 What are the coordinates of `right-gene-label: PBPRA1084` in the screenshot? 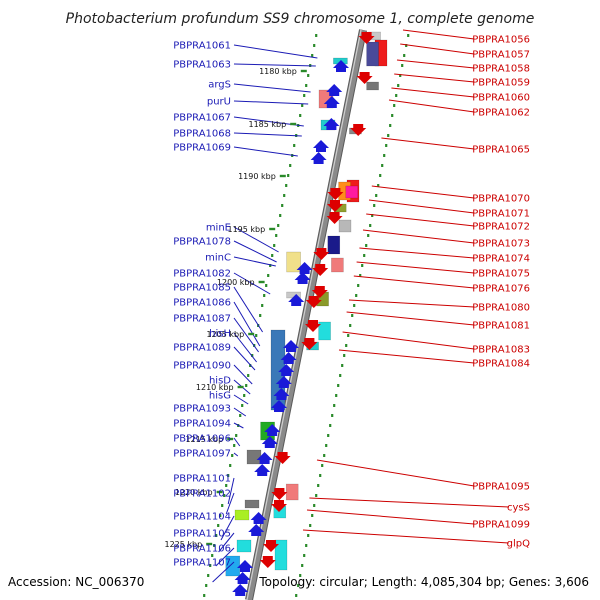 It's located at (501, 364).